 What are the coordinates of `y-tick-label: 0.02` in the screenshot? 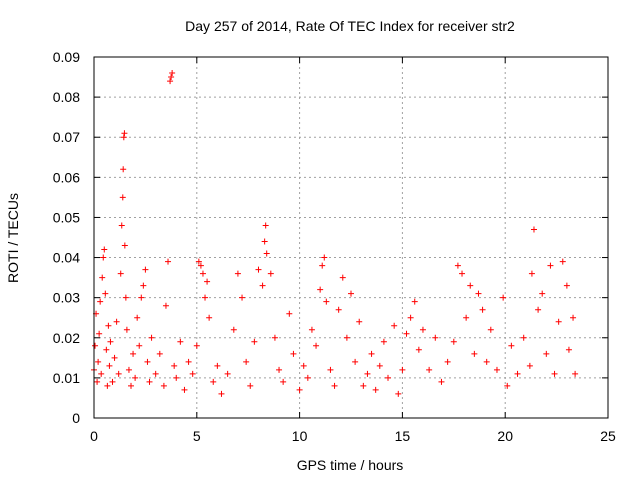 It's located at (66, 338).